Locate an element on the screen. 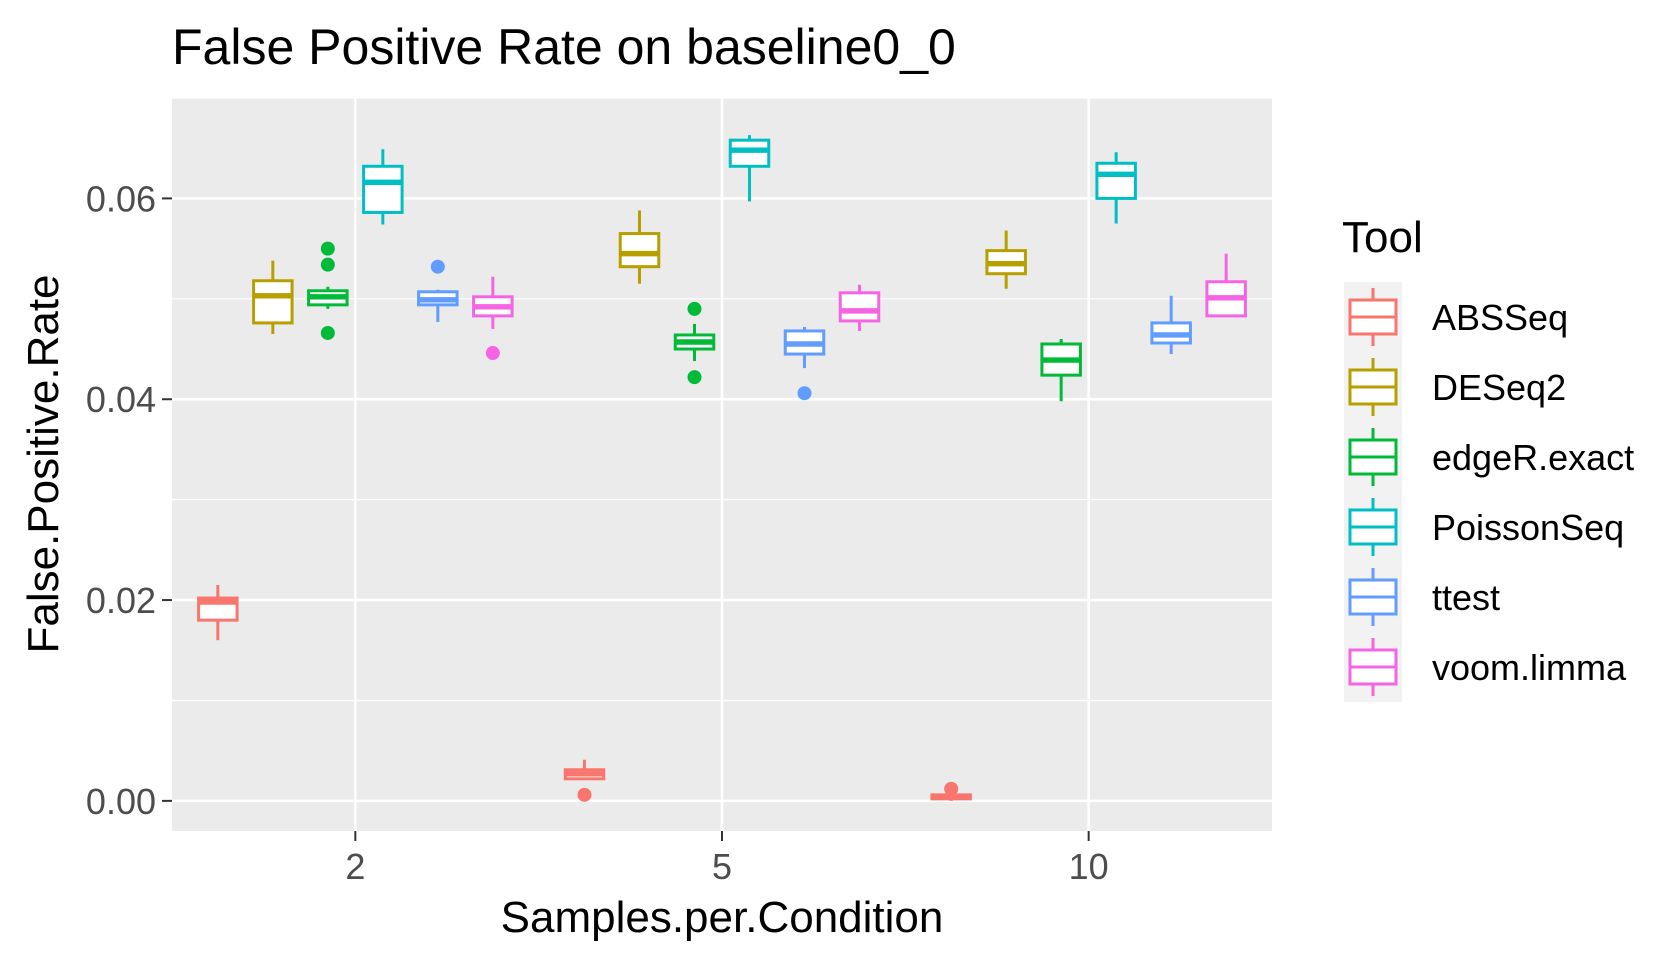  legend-item-voom.limma: voom.limma is located at coordinates (1487, 667).